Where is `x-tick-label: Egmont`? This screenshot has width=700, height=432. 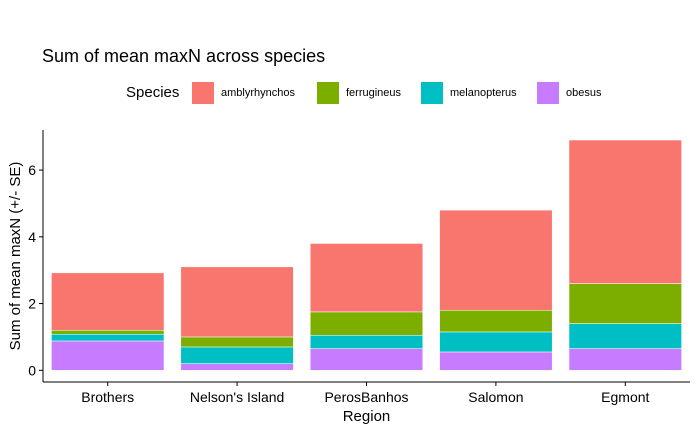
x-tick-label: Egmont is located at coordinates (625, 397).